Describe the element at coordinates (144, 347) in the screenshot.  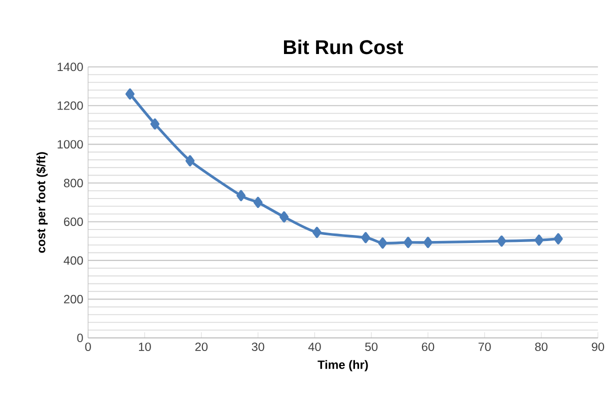
I see `x-tick-label: 10` at that location.